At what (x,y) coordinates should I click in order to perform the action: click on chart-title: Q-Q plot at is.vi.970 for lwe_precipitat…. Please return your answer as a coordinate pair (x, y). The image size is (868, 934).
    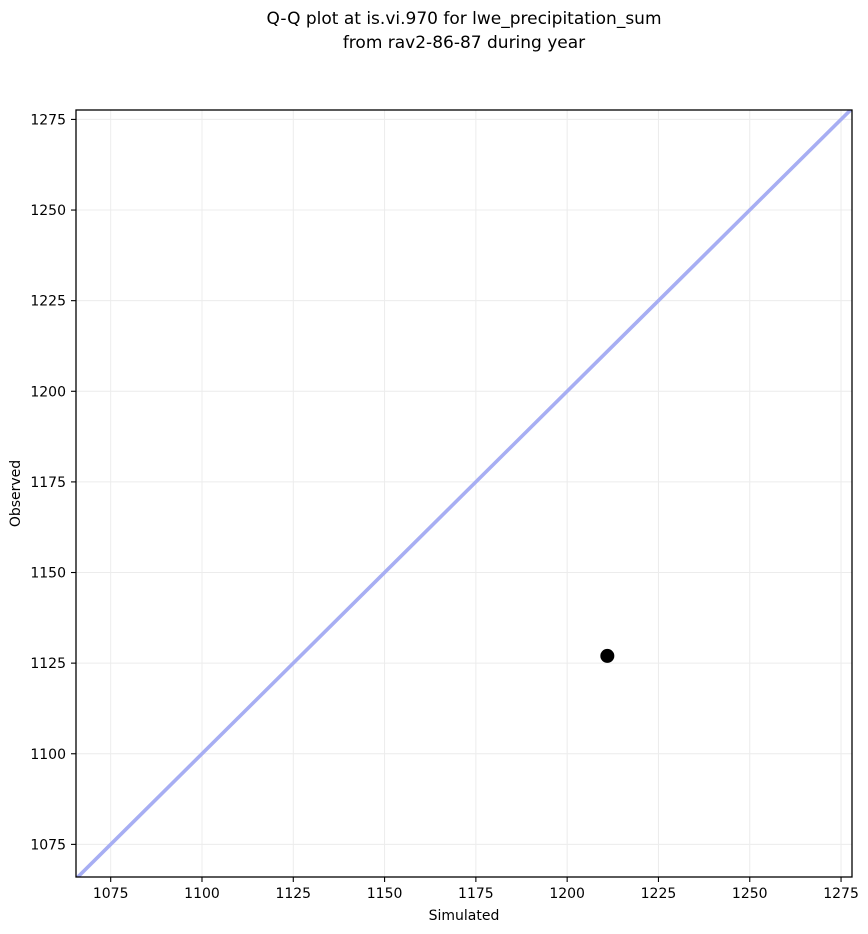
    Looking at the image, I should click on (464, 31).